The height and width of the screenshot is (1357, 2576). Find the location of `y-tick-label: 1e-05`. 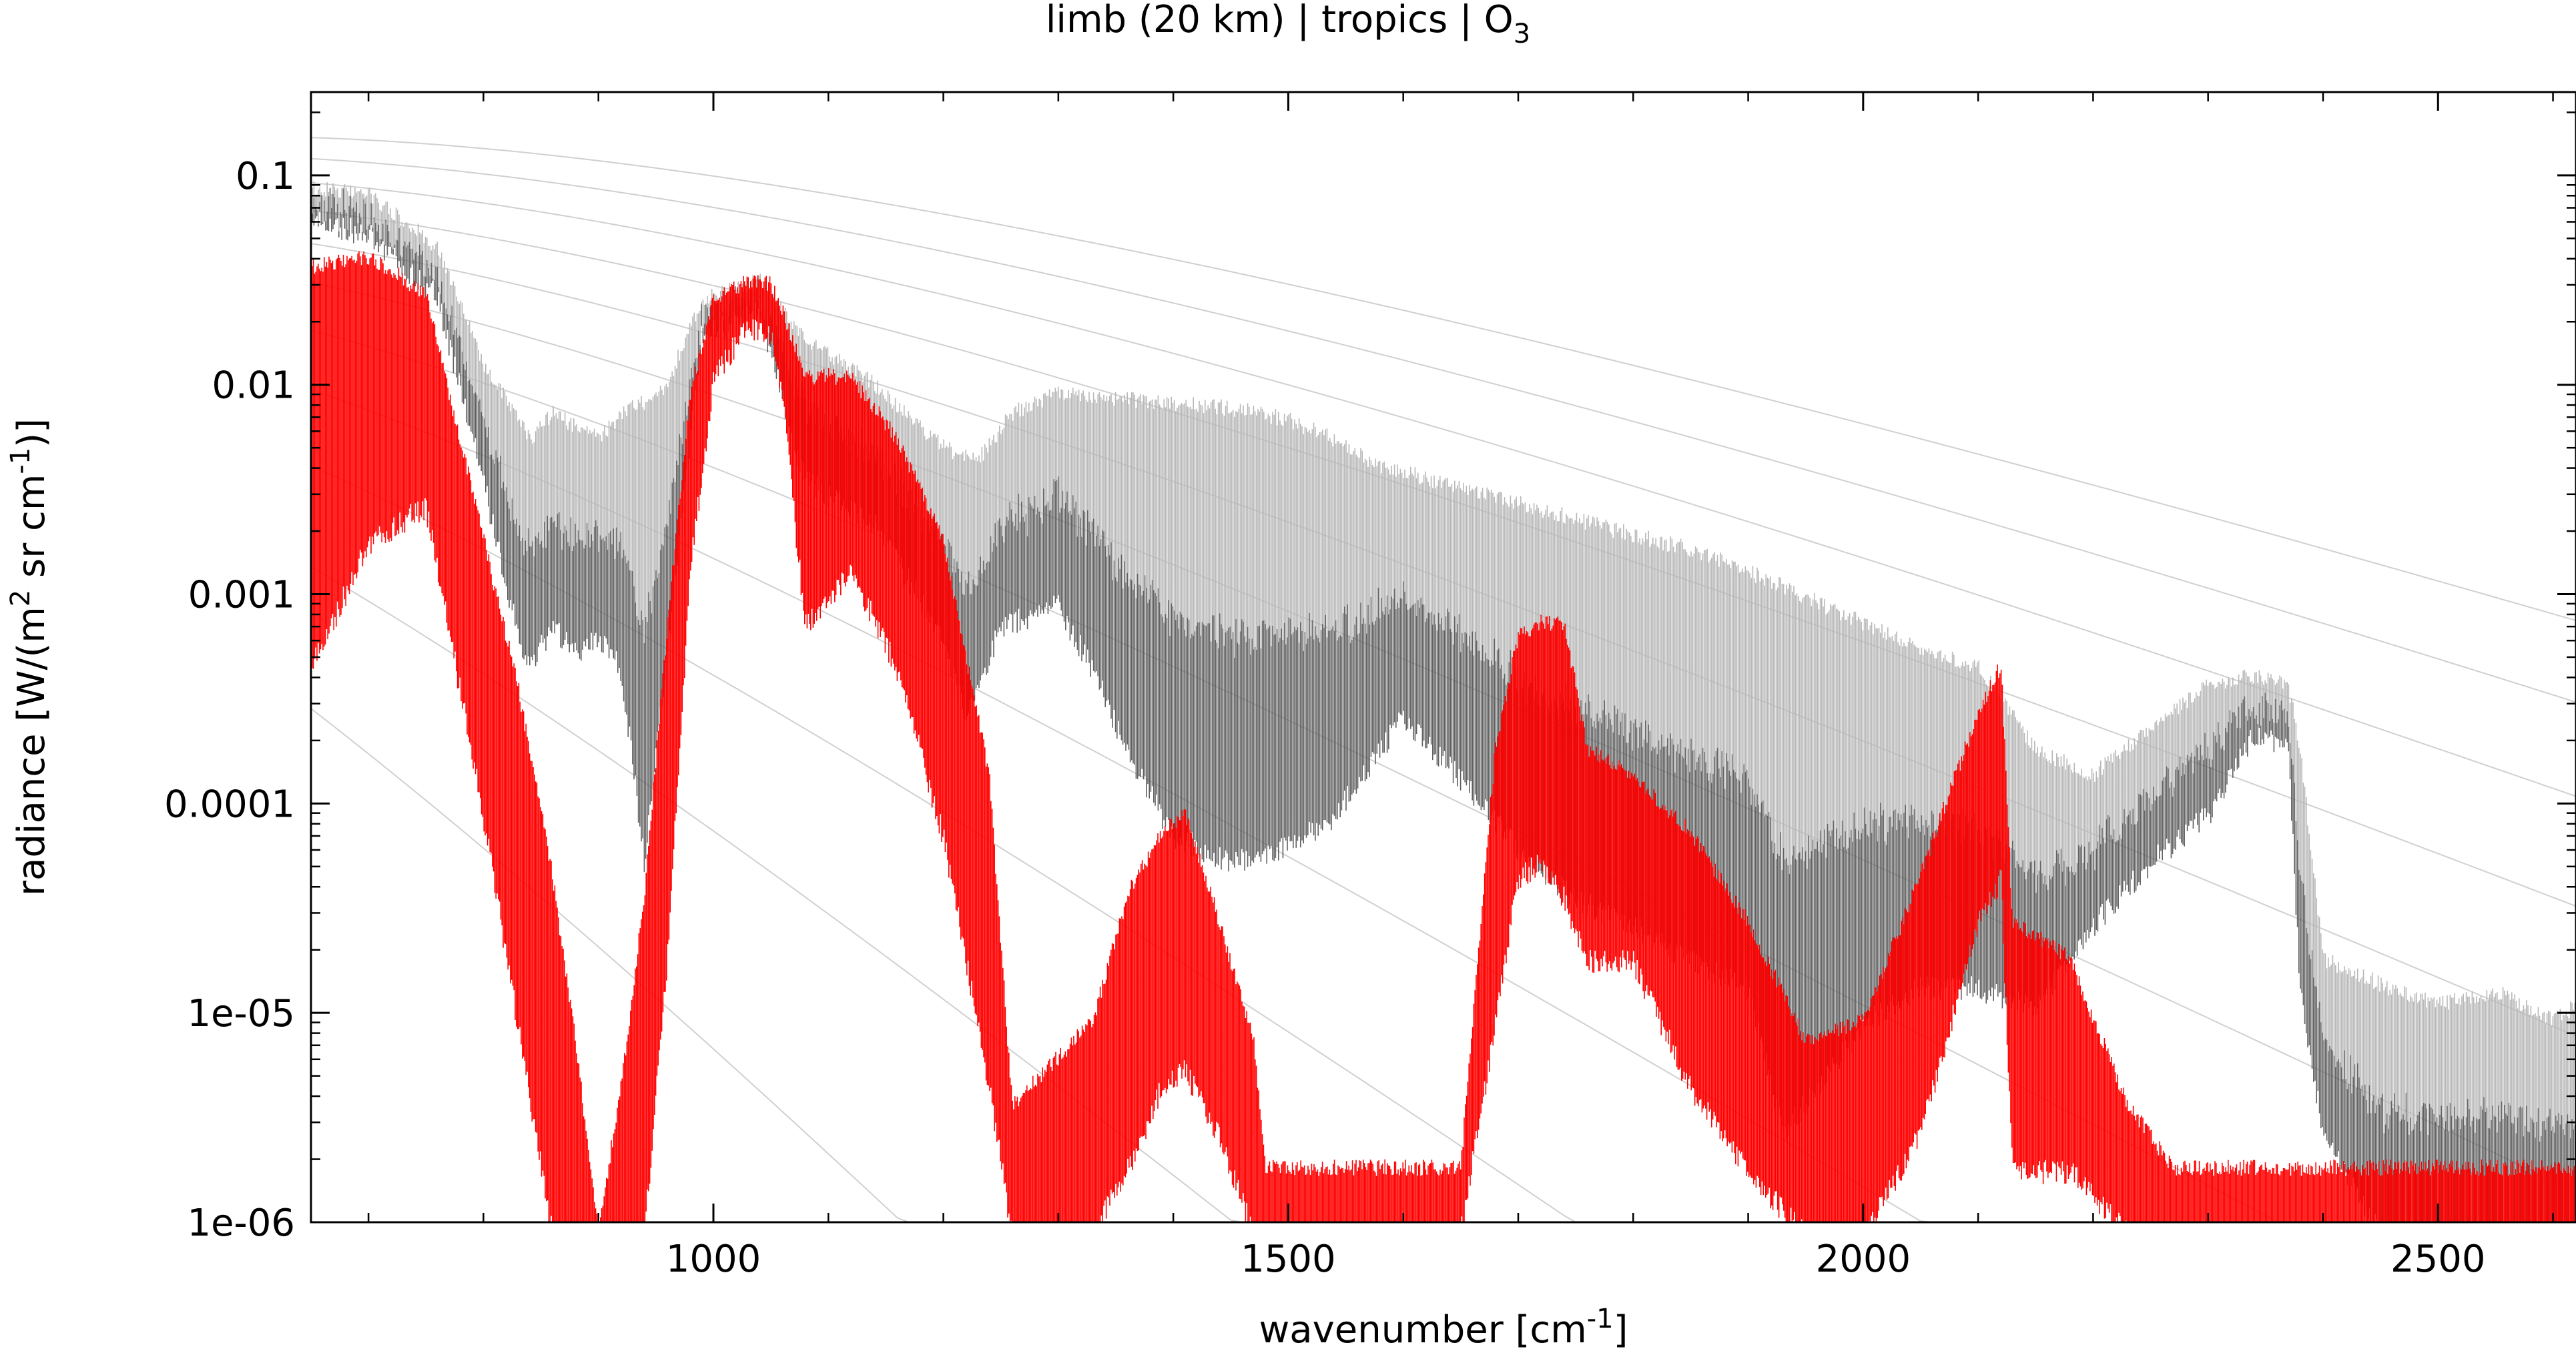

y-tick-label: 1e-05 is located at coordinates (241, 1013).